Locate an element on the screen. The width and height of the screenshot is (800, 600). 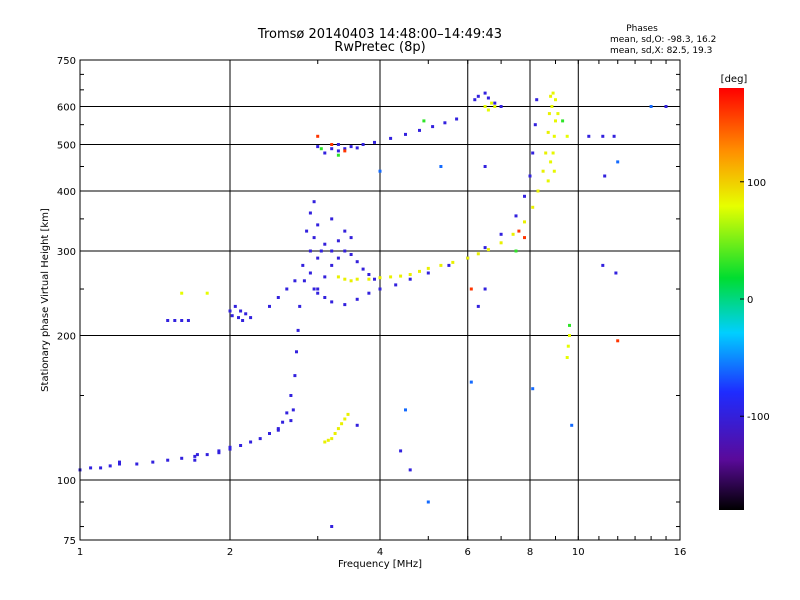
y-axis-label: Stationary phase Virtual Height [km] is located at coordinates (45, 300).